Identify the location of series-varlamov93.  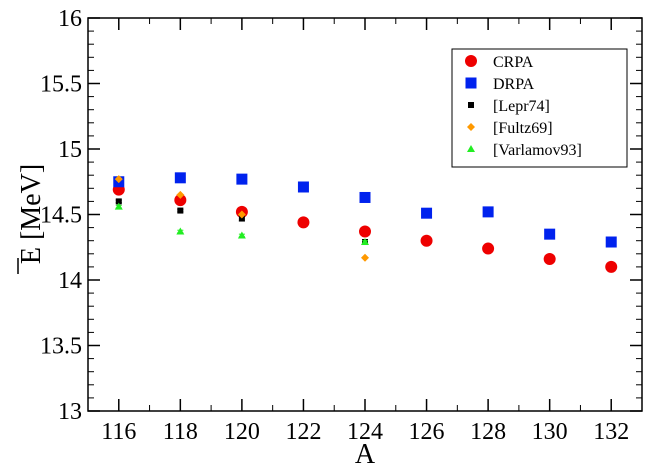
(241, 224).